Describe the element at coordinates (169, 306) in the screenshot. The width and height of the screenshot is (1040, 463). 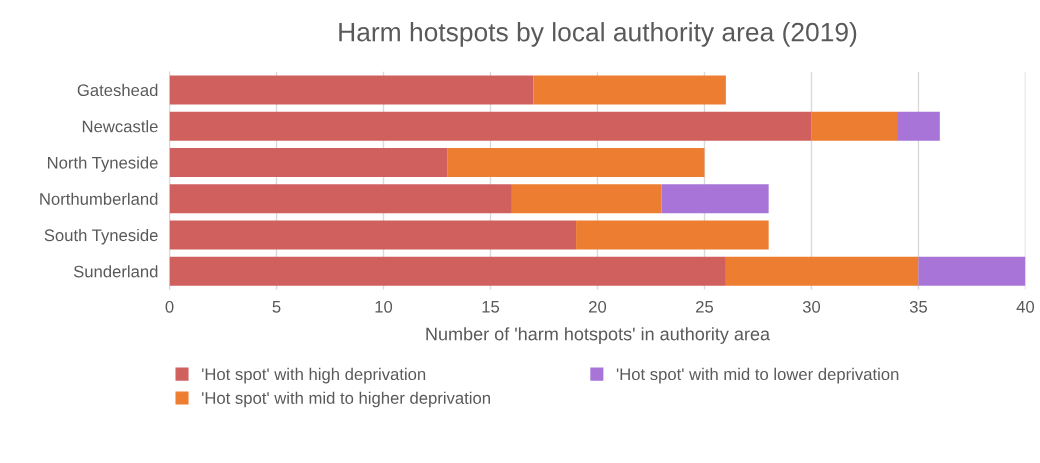
I see `x-tick-label: 0` at that location.